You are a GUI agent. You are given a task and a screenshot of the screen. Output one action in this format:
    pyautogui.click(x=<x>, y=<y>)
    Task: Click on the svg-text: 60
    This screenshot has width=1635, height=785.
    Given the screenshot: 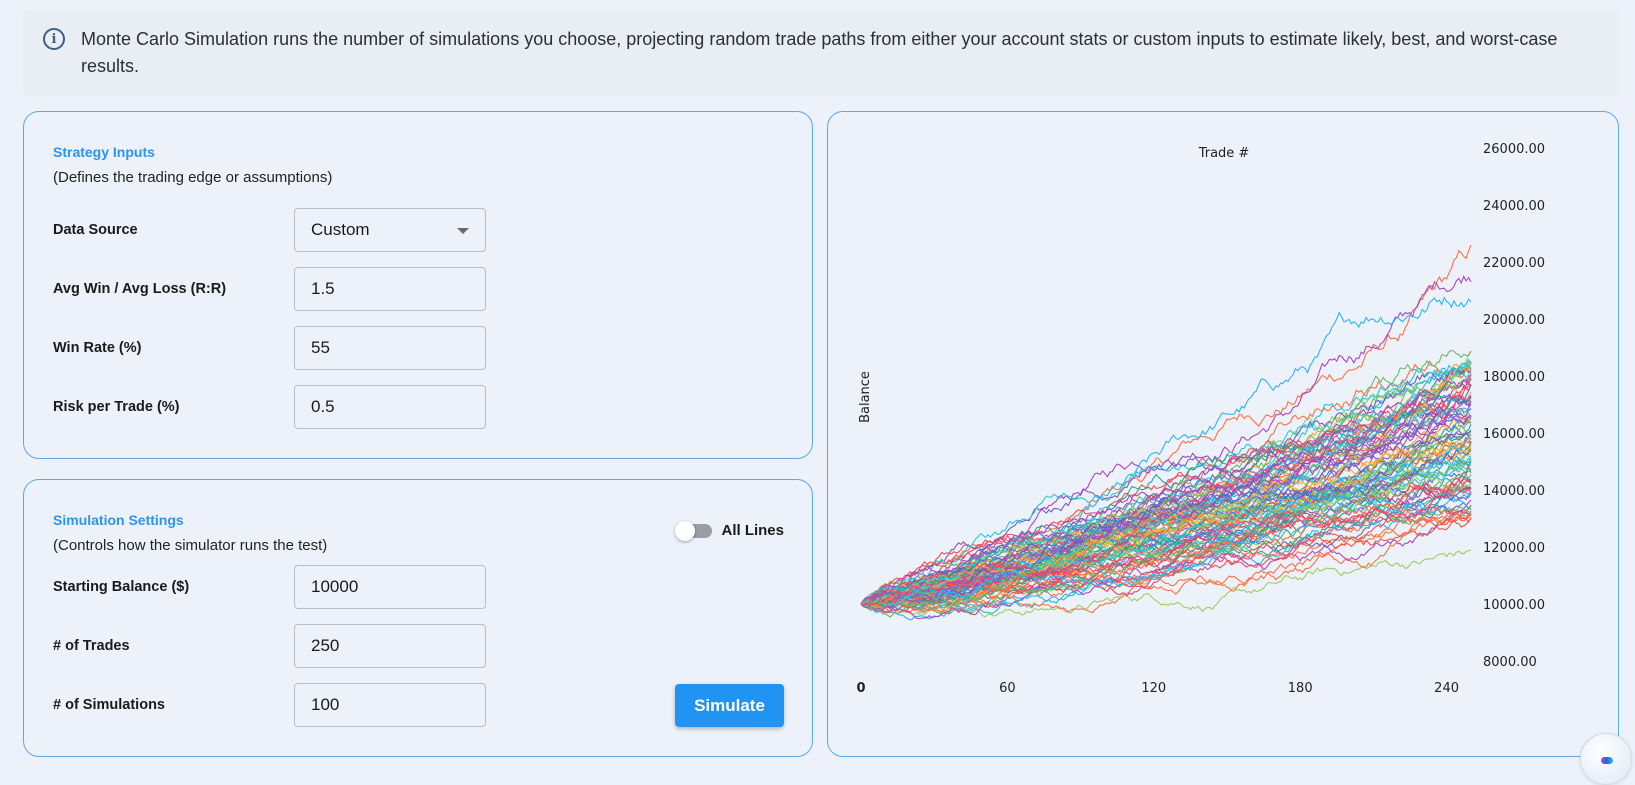 What is the action you would take?
    pyautogui.click(x=1007, y=688)
    